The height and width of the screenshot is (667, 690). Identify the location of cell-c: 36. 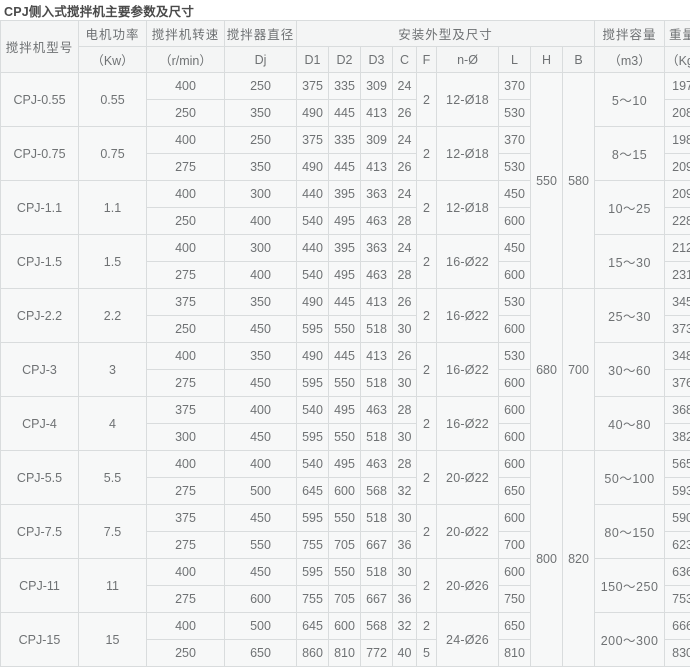
(405, 545).